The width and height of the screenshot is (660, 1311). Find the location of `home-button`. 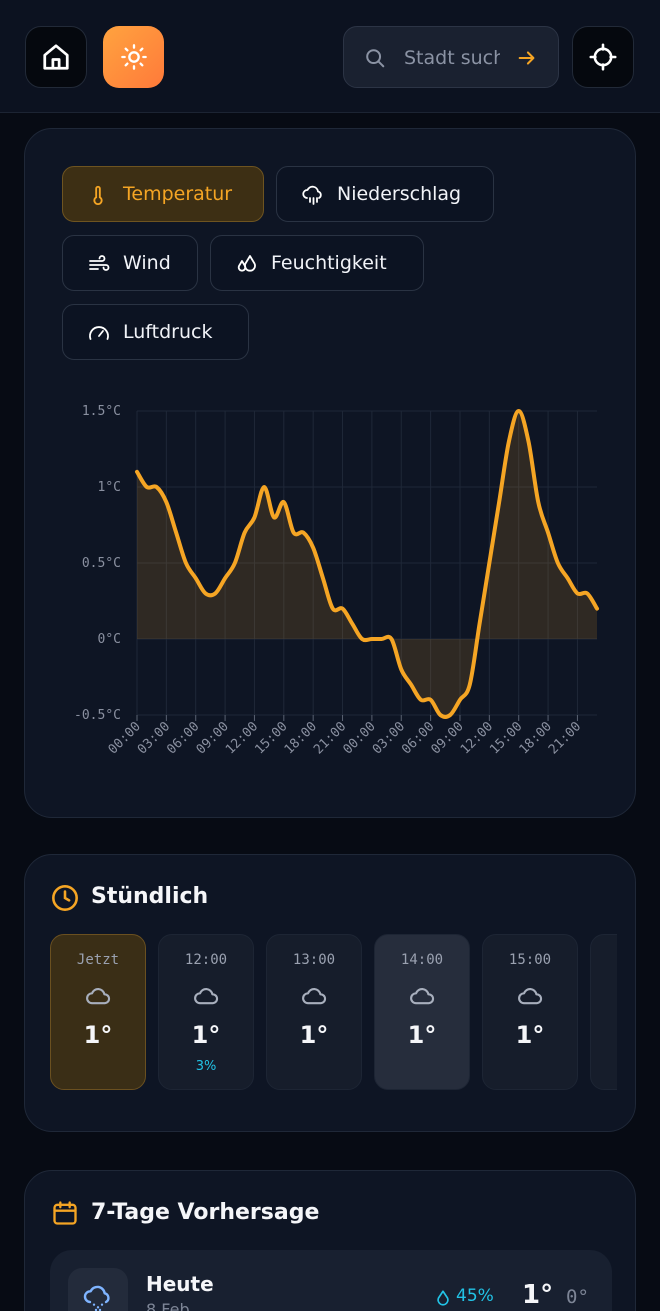

home-button is located at coordinates (56, 57).